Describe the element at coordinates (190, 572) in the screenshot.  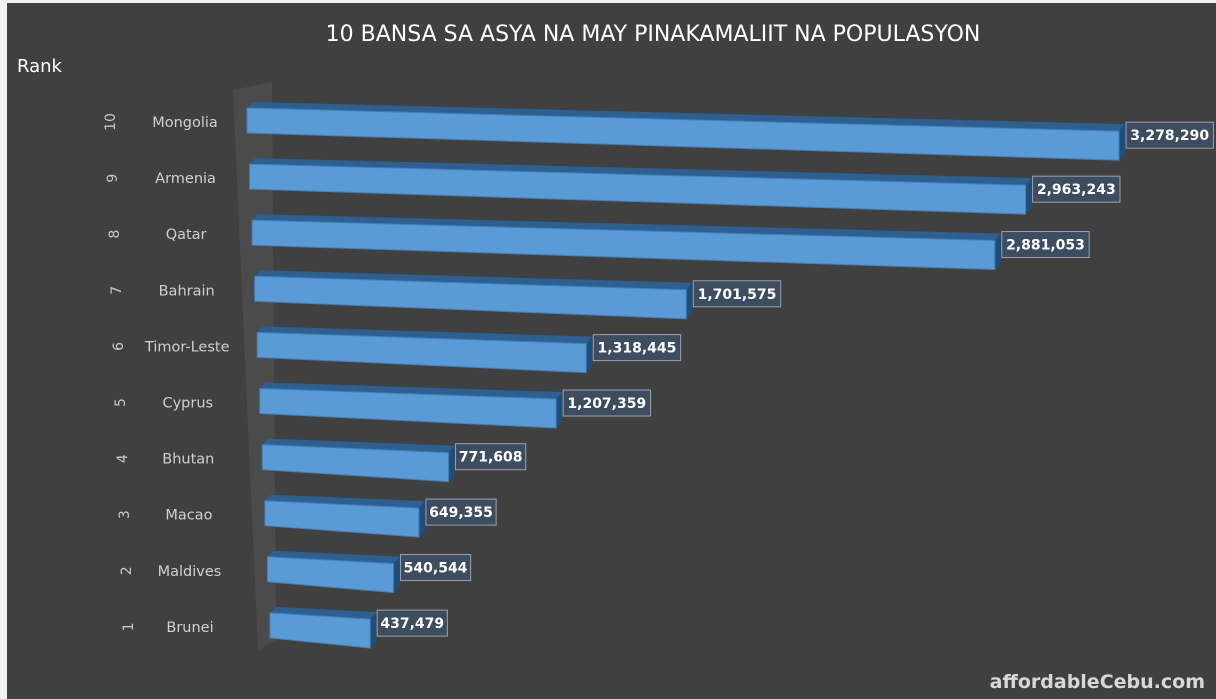
I see `category-label: Maldives` at that location.